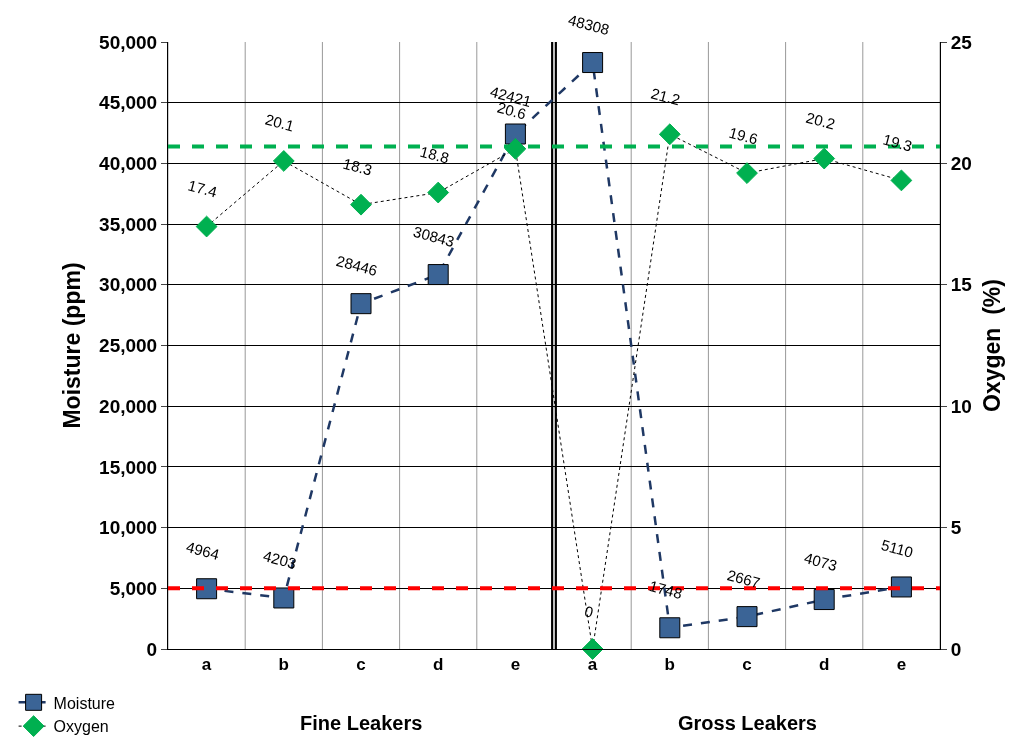 This screenshot has height=755, width=1032. Describe the element at coordinates (133, 588) in the screenshot. I see `y-tick-label: 5,000` at that location.